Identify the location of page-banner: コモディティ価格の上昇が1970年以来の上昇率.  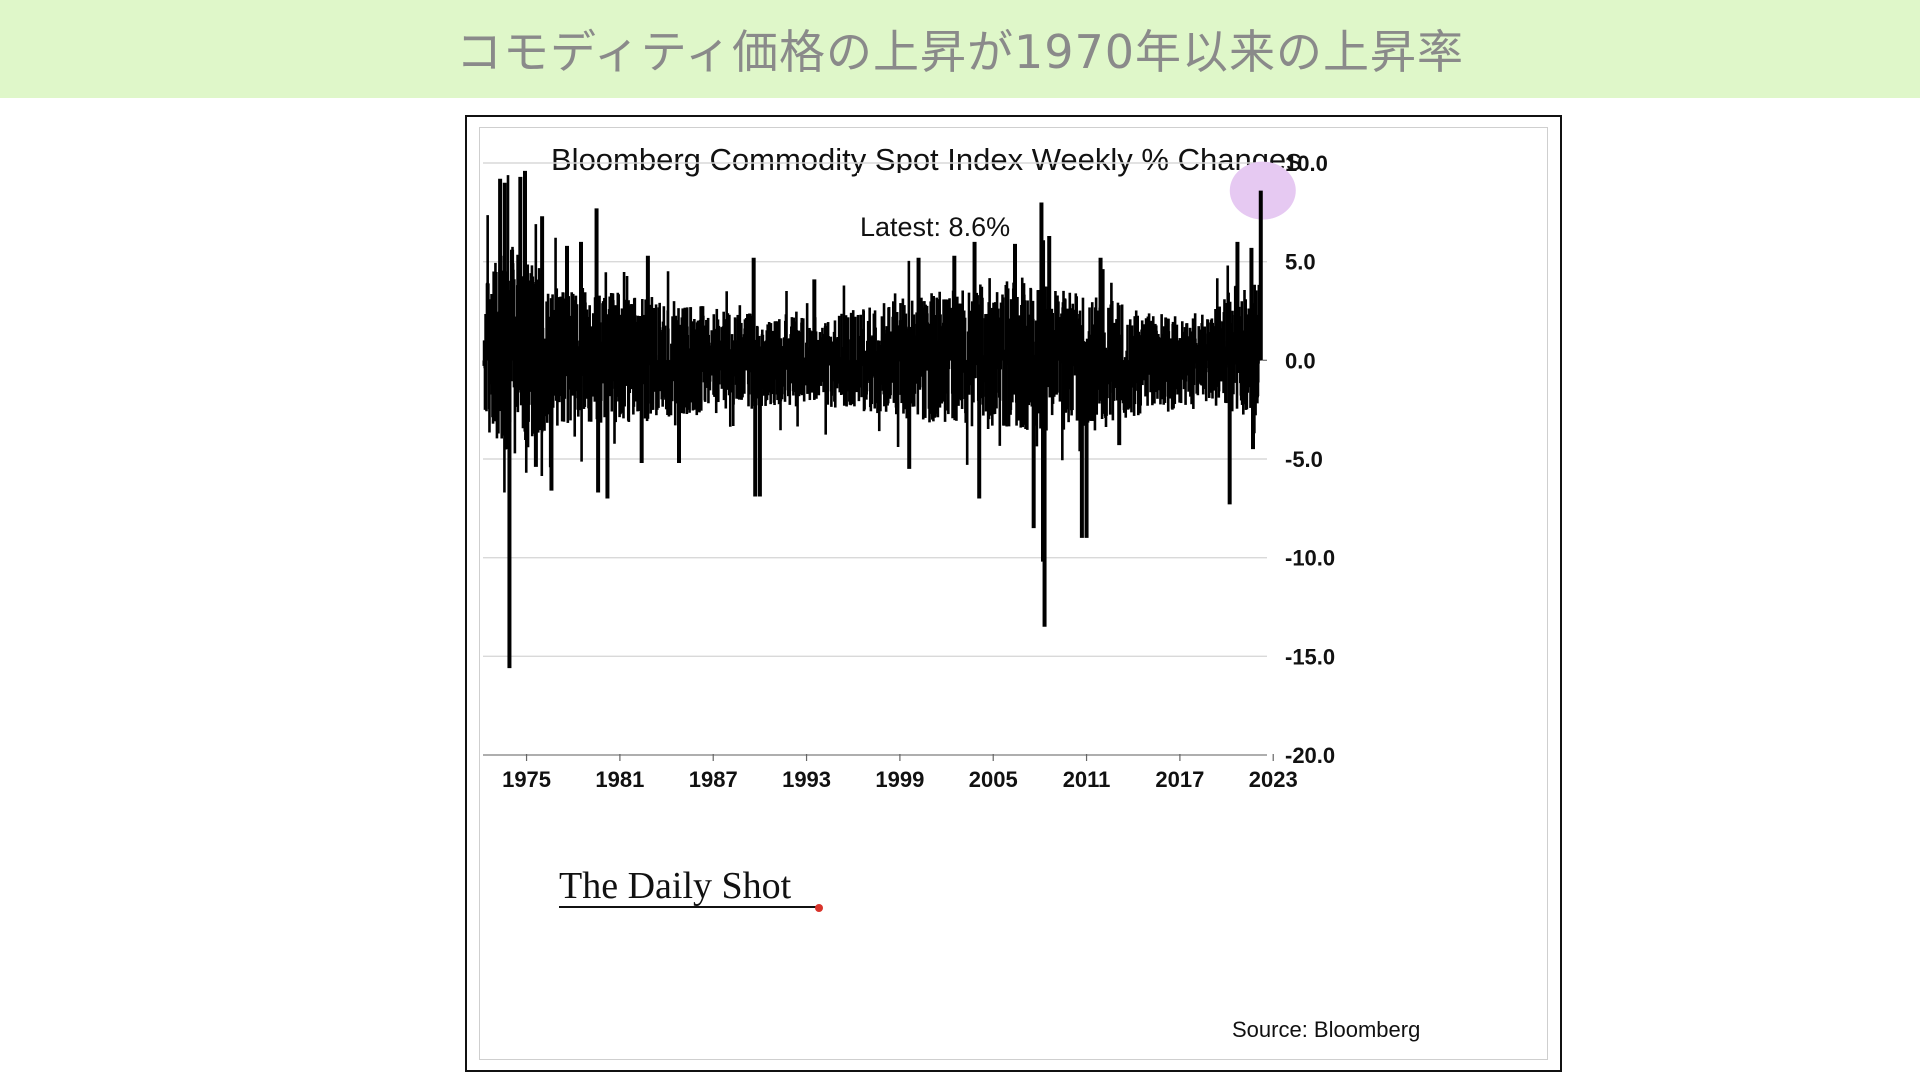
(960, 49).